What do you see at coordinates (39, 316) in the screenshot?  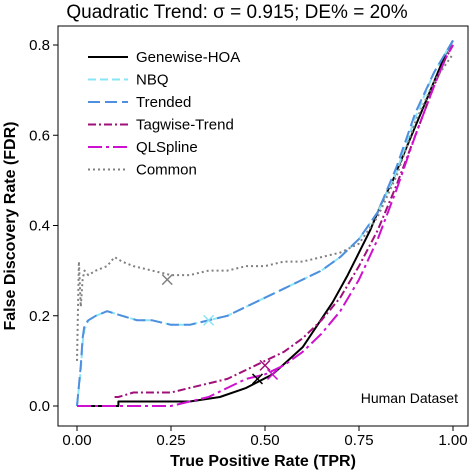 I see `y-tick-label: 0.2` at bounding box center [39, 316].